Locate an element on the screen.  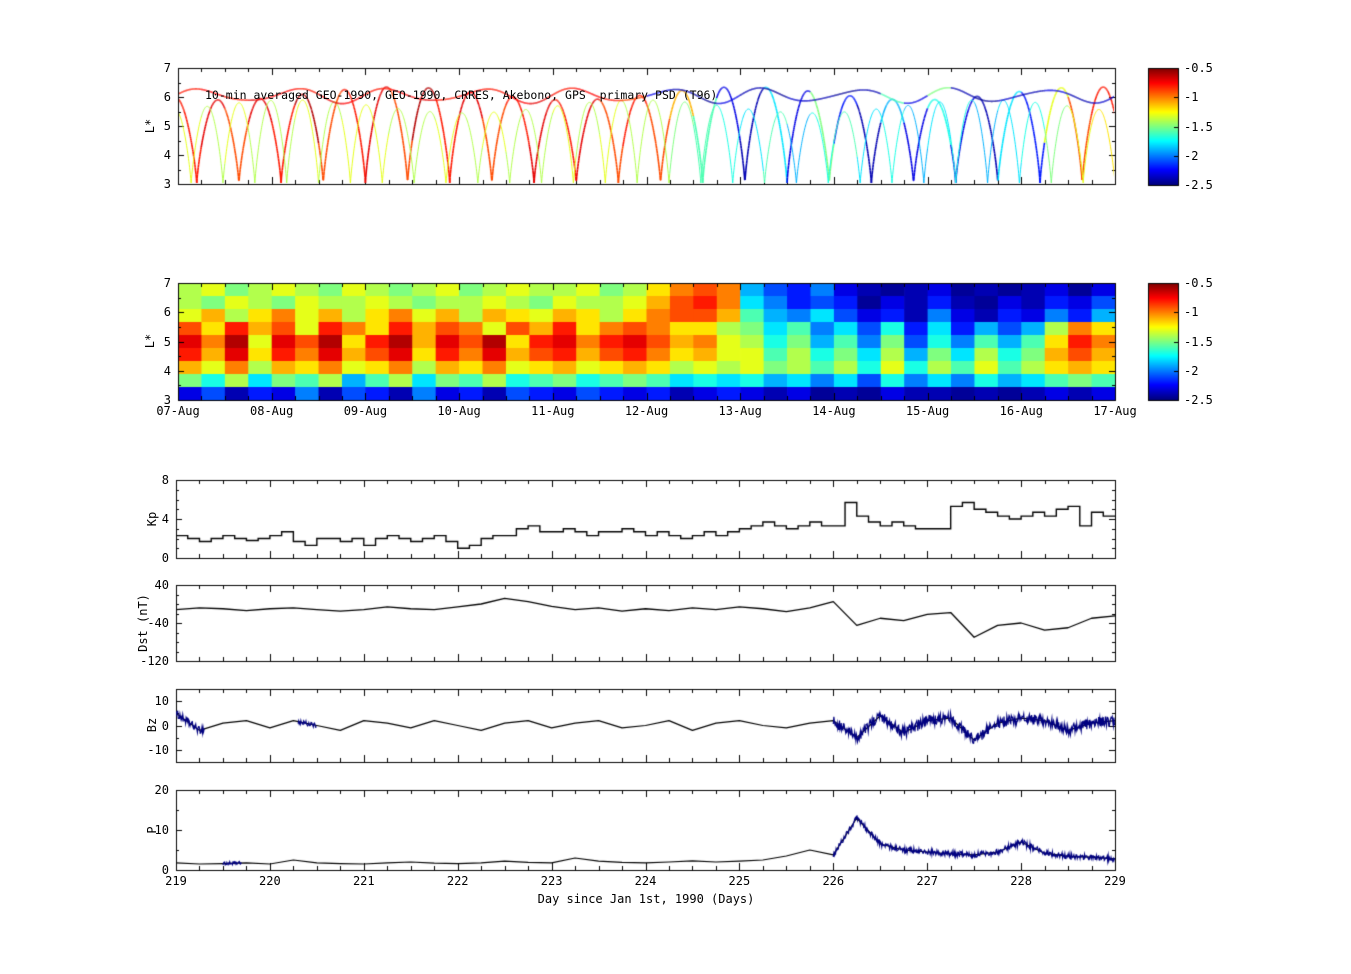
colorbar2-tick-label: -1.5 is located at coordinates (1198, 341).